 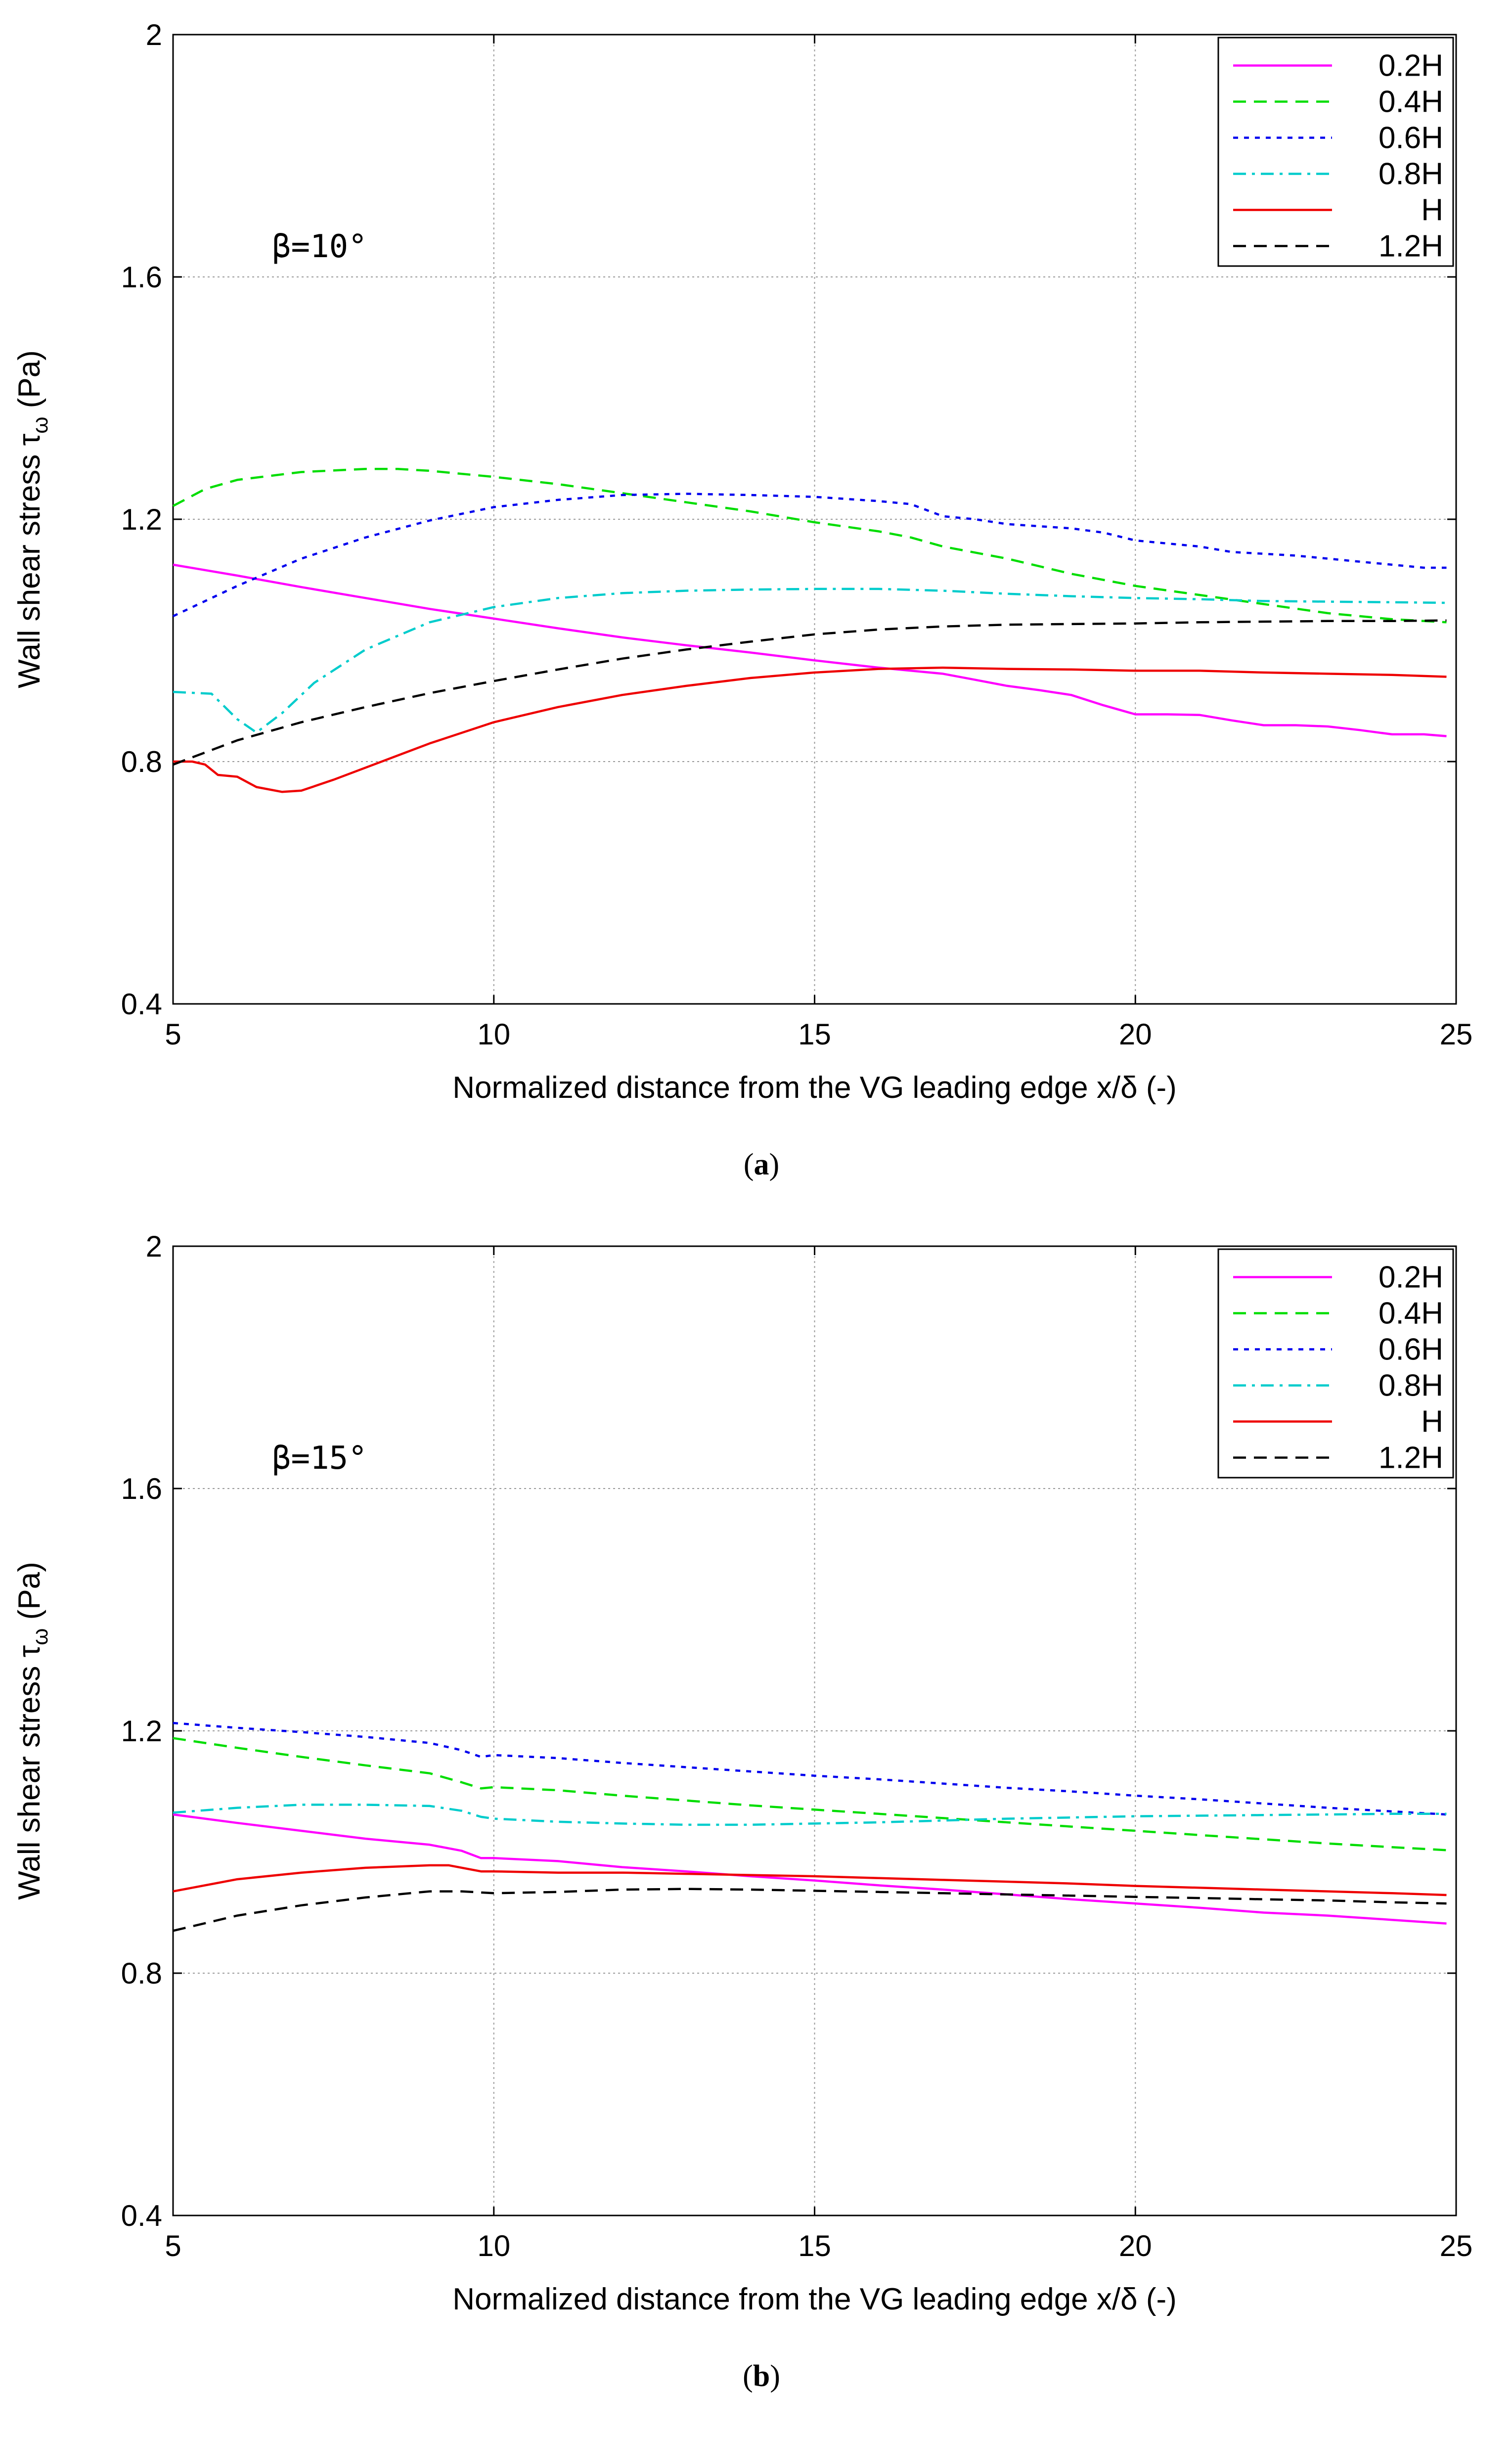 I want to click on caption-letter: a, so click(x=761, y=1164).